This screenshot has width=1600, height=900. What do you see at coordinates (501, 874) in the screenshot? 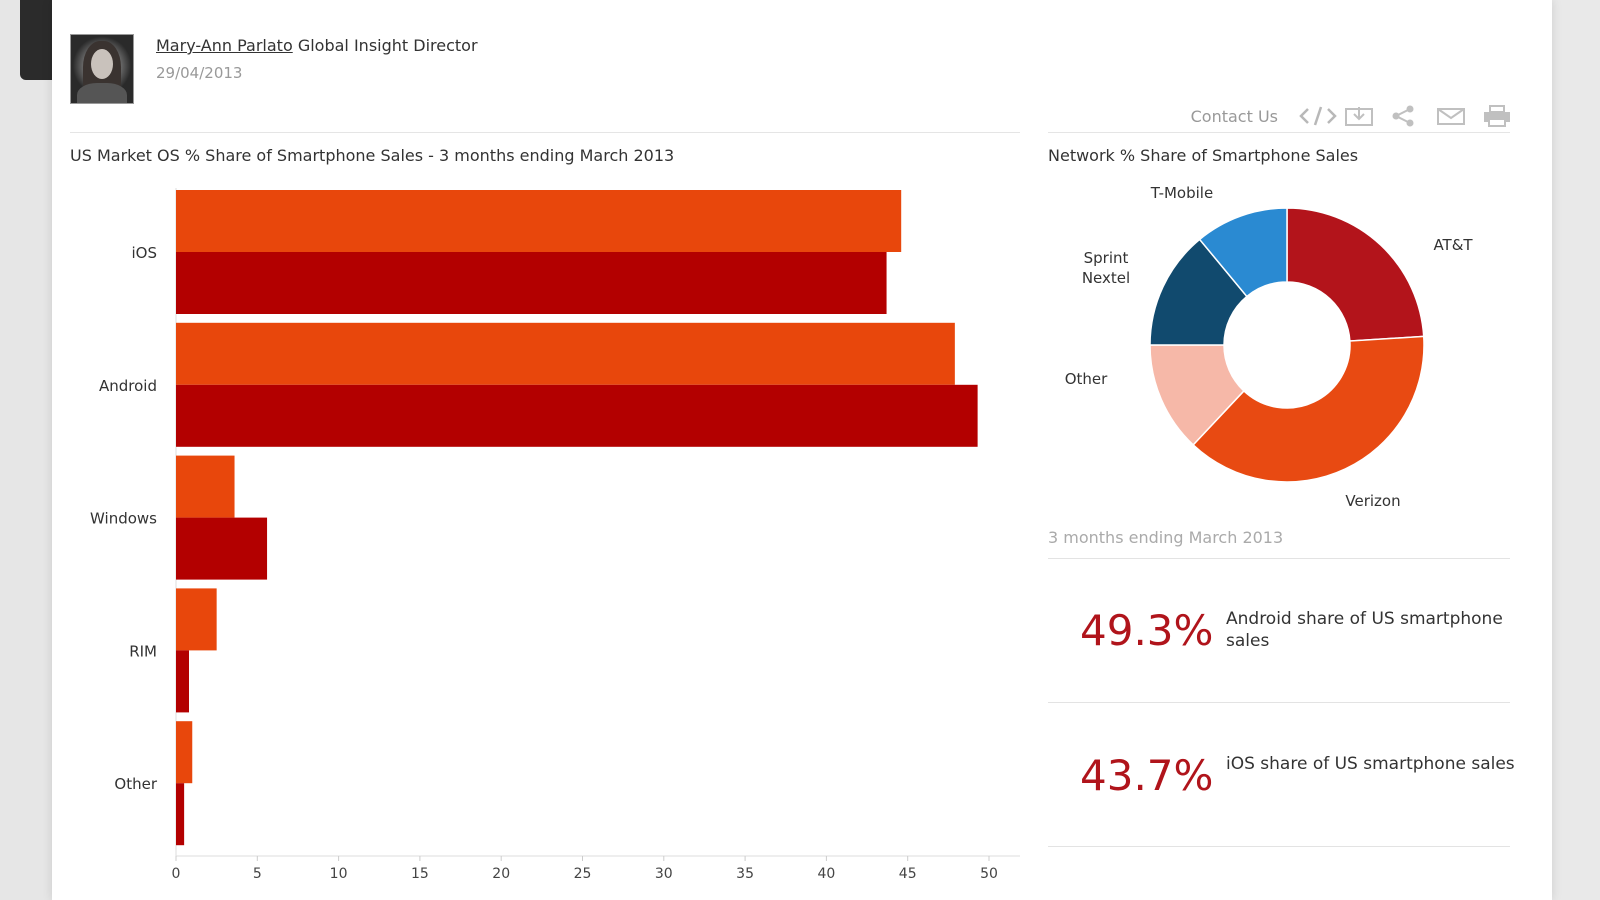
I see `x-tick-label: 20` at bounding box center [501, 874].